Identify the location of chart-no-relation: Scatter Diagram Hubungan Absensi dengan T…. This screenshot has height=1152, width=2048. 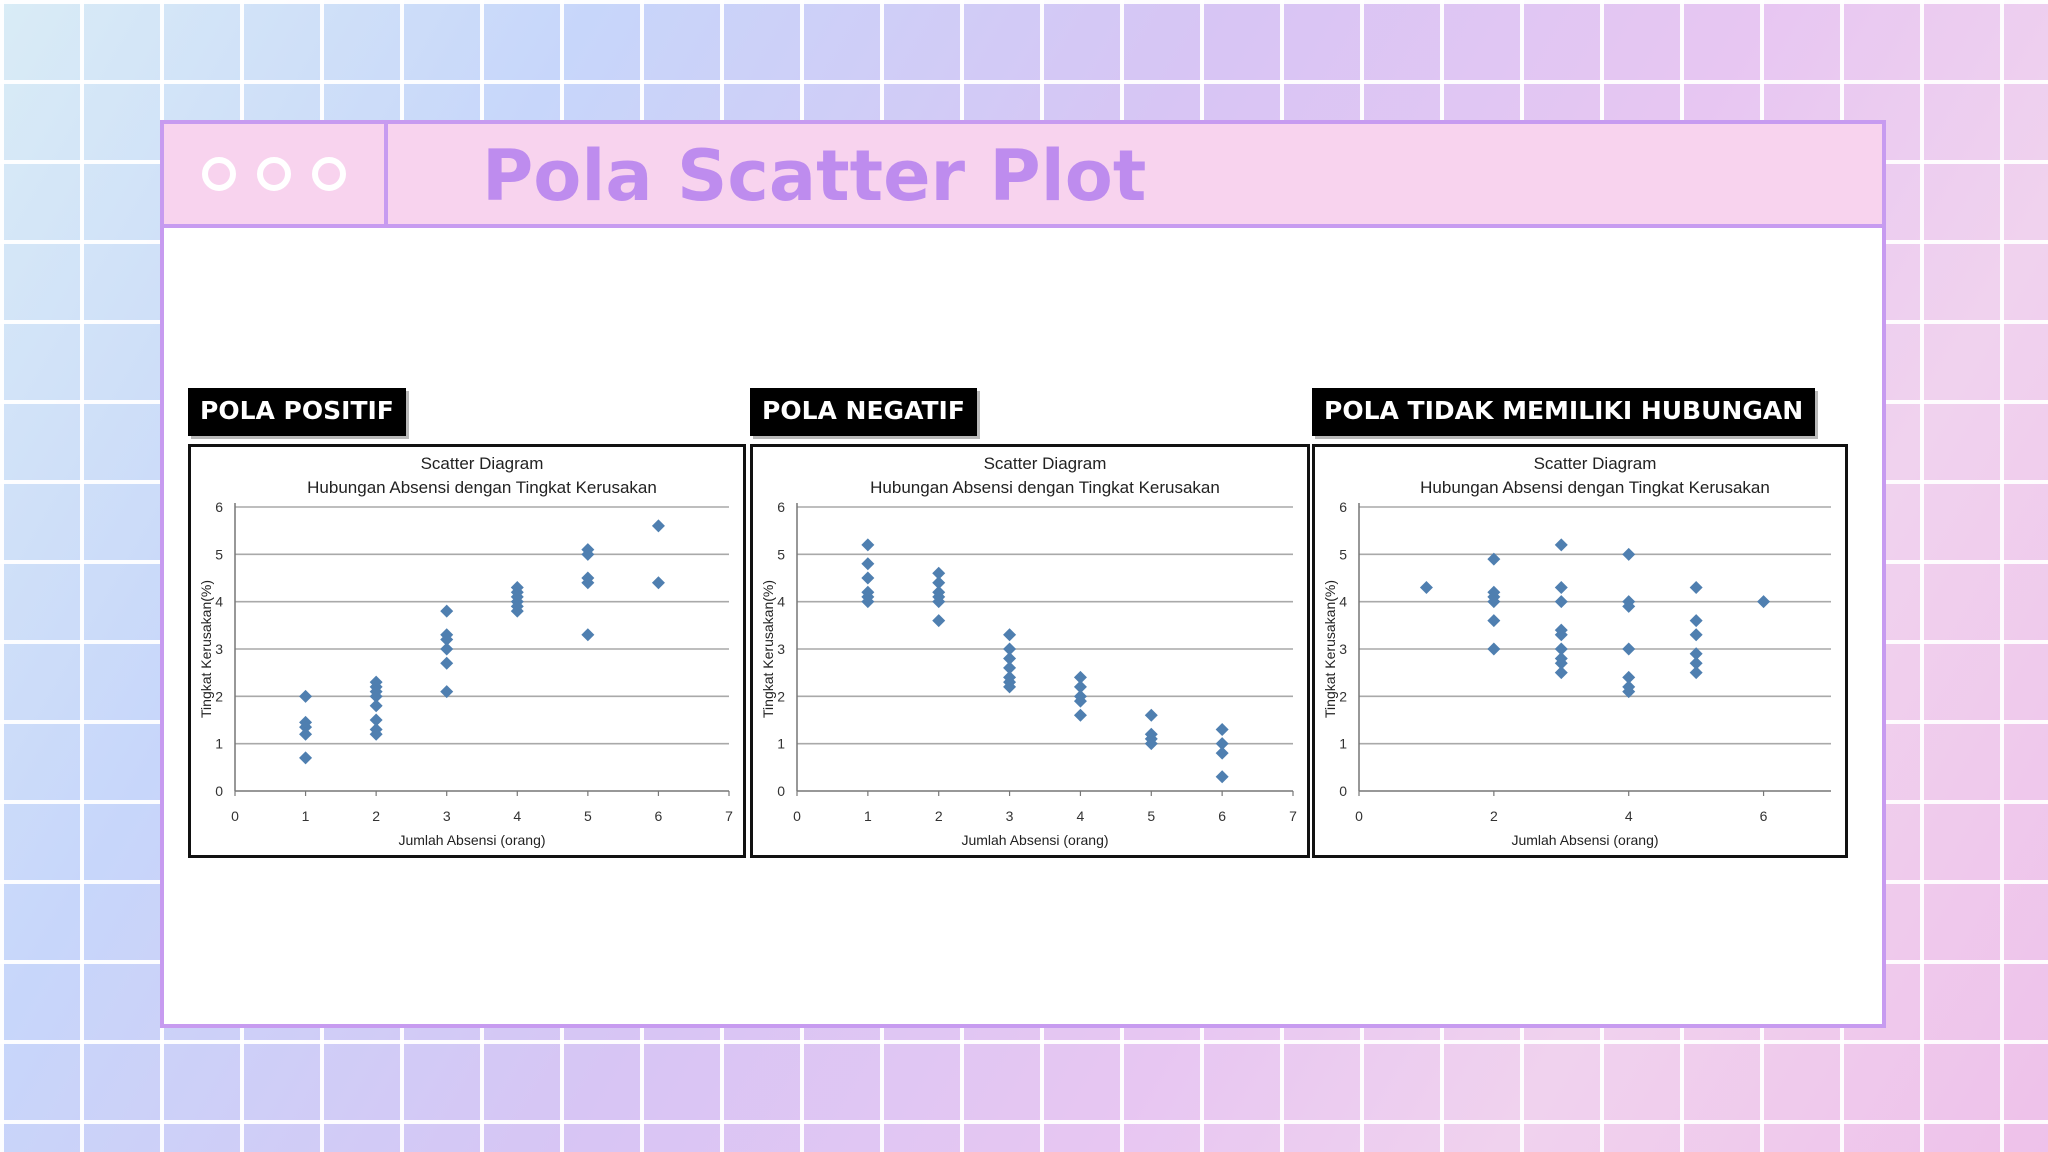
(1580, 651).